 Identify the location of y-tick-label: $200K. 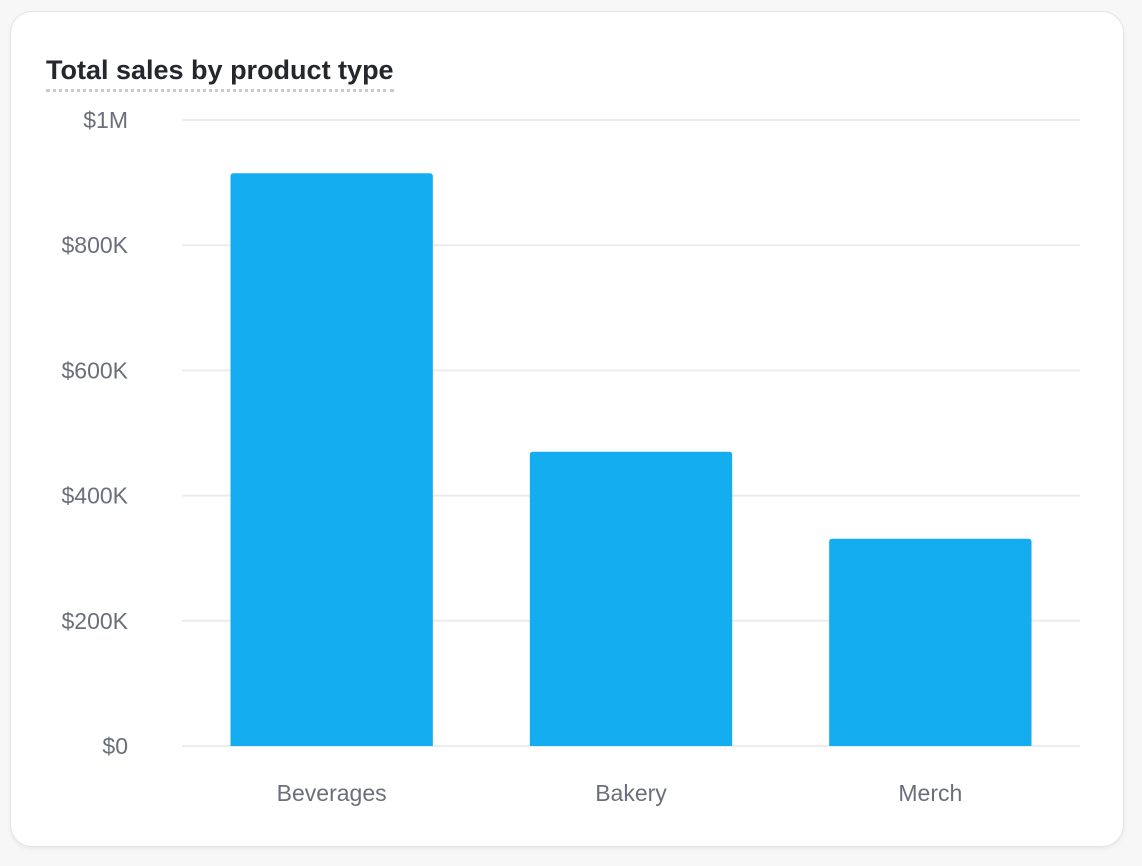
(94, 621).